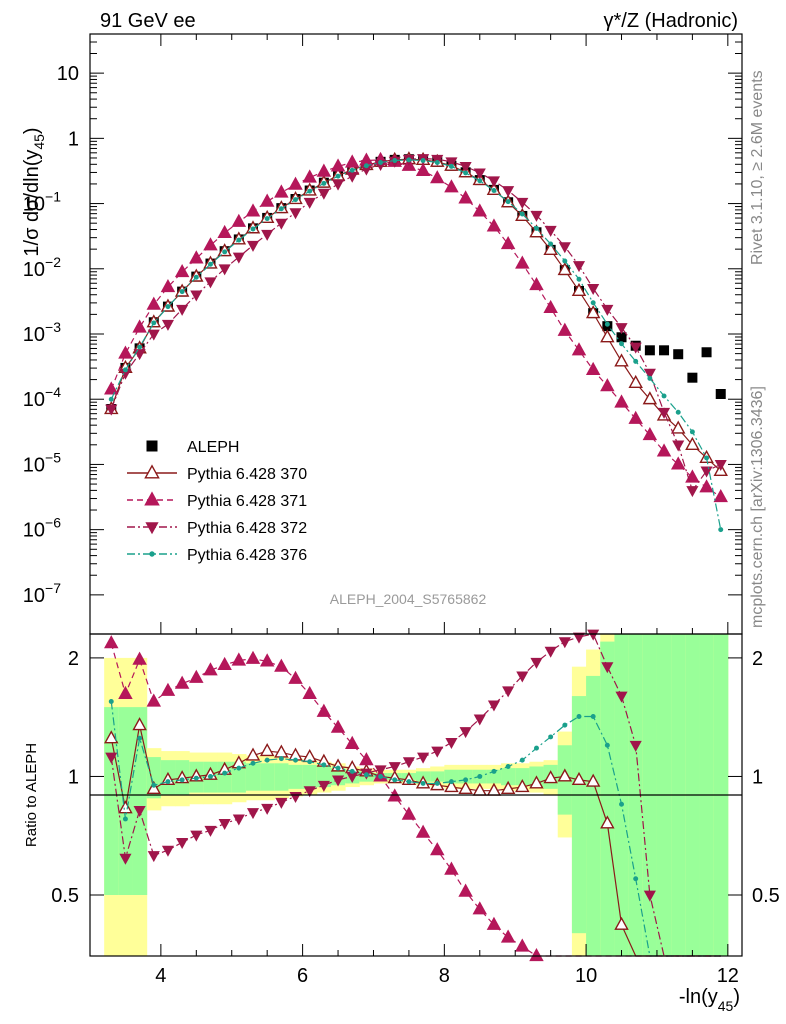  I want to click on y-tick-label: 10⁻², so click(42, 267).